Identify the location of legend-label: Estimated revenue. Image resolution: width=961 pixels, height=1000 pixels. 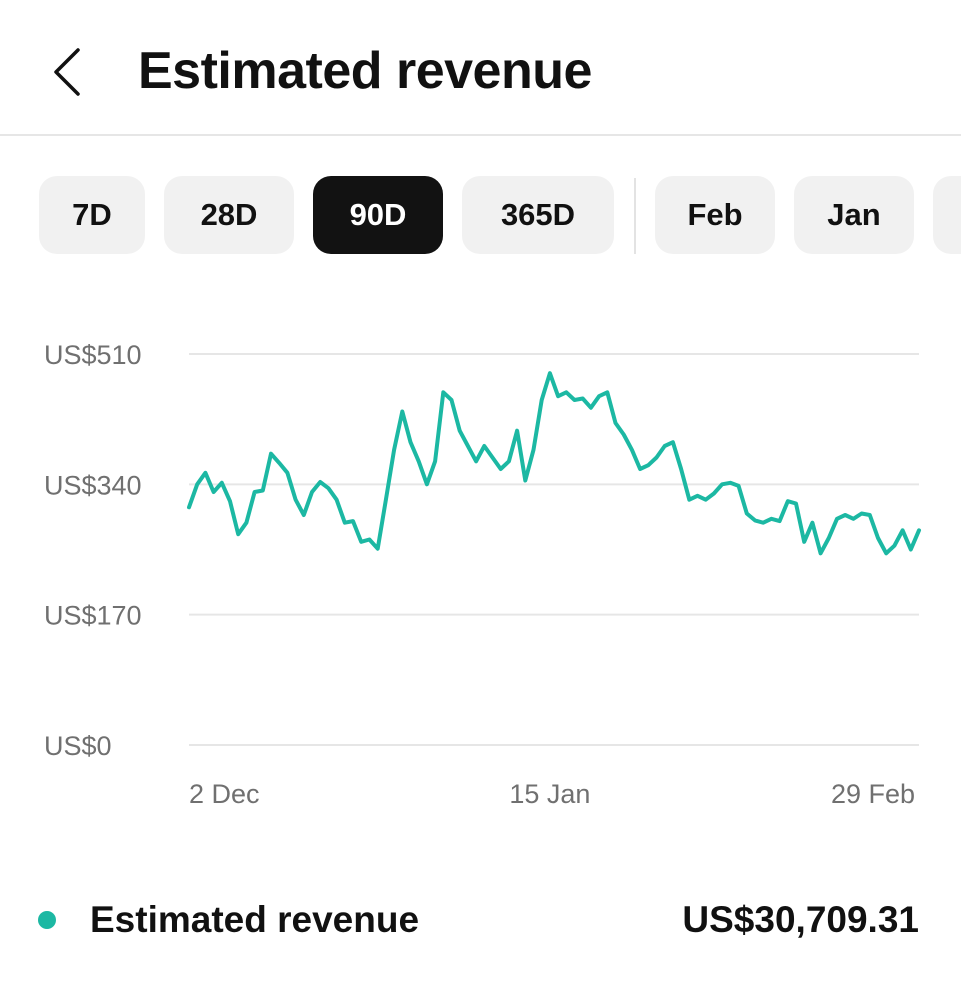
(255, 919).